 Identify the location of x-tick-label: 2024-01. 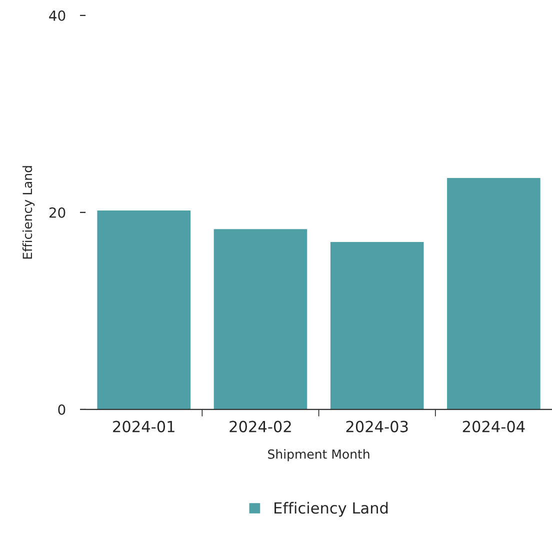
(143, 426).